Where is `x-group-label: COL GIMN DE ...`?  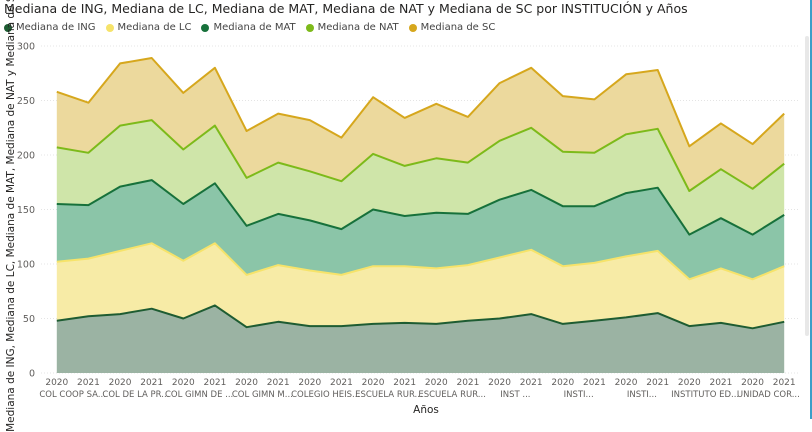
x-group-label: COL GIMN DE ... is located at coordinates (199, 395).